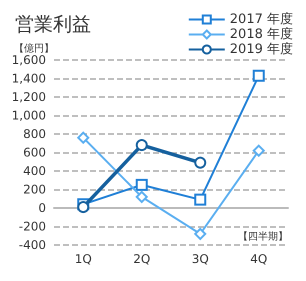 The width and height of the screenshot is (306, 281). I want to click on y-tick-label: 200, so click(34, 189).